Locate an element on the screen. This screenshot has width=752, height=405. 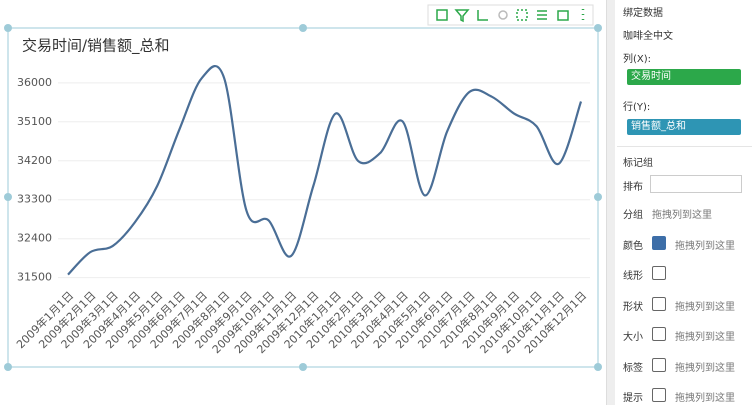
mark-label: 线形 is located at coordinates (633, 277).